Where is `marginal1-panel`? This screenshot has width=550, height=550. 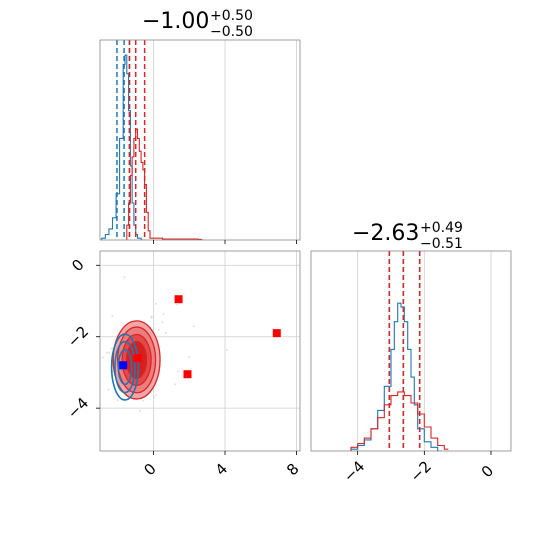
marginal1-panel is located at coordinates (200, 141).